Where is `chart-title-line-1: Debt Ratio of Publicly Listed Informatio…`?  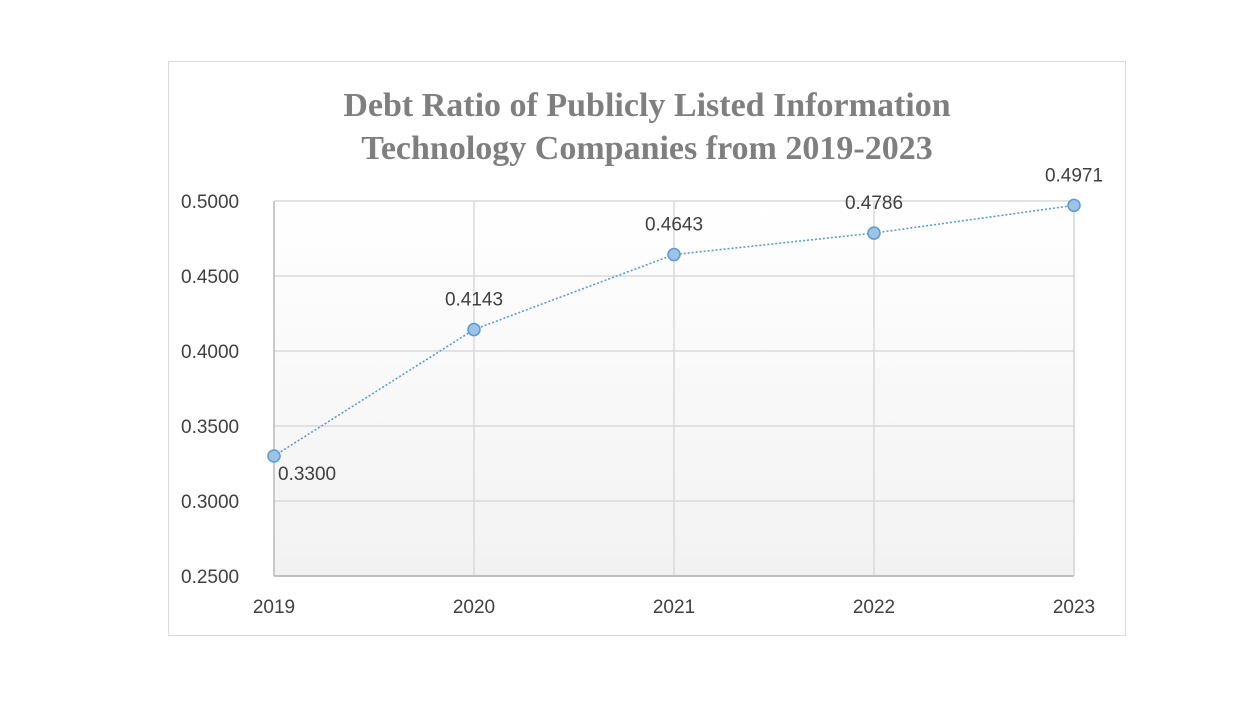 chart-title-line-1: Debt Ratio of Publicly Listed Informatio… is located at coordinates (647, 105).